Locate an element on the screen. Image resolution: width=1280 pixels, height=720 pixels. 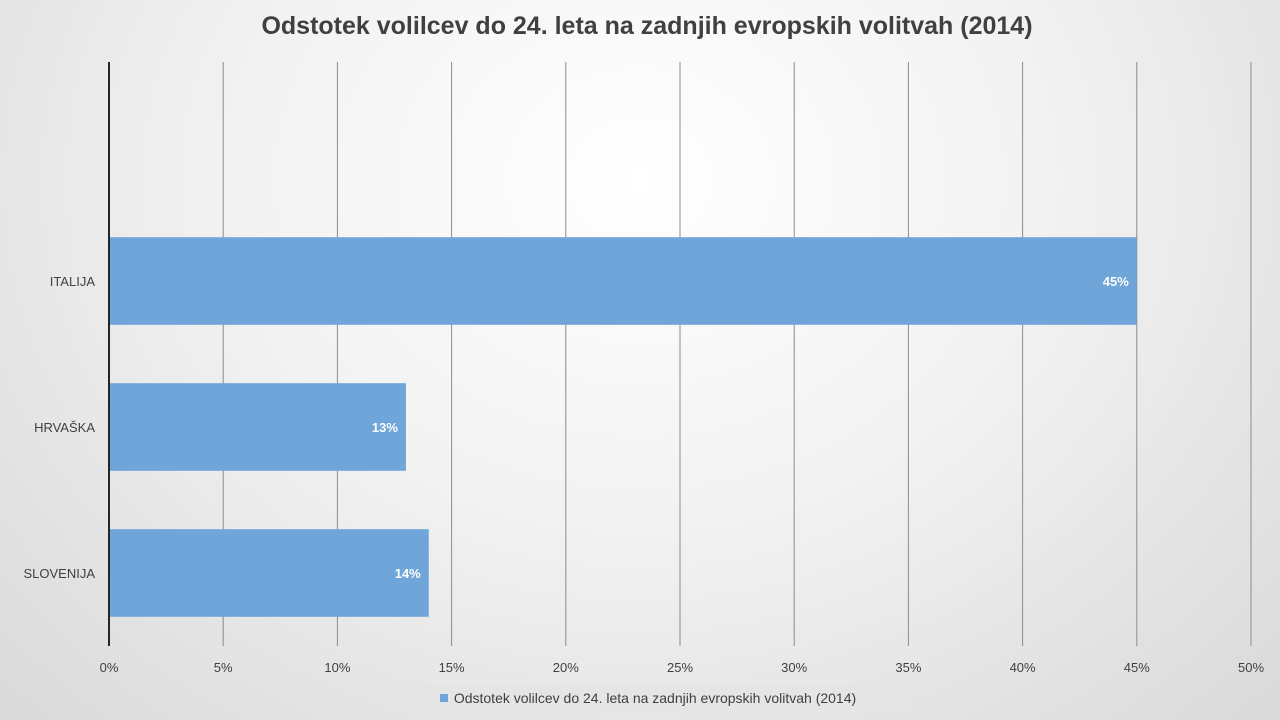
bar-hrvaška is located at coordinates (257, 427).